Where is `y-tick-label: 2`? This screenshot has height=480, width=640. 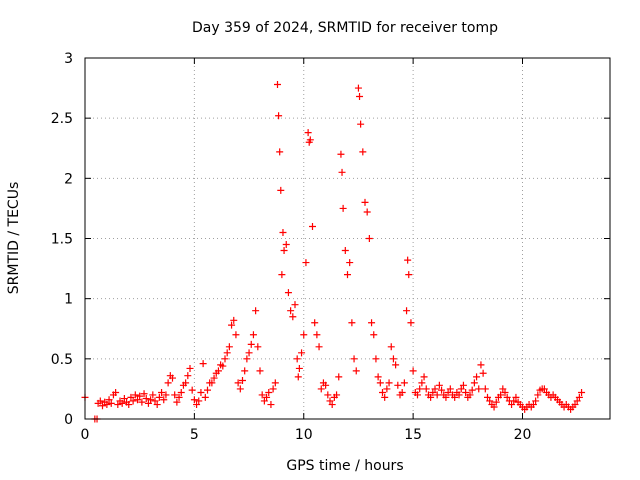
y-tick-label: 2 is located at coordinates (68, 179).